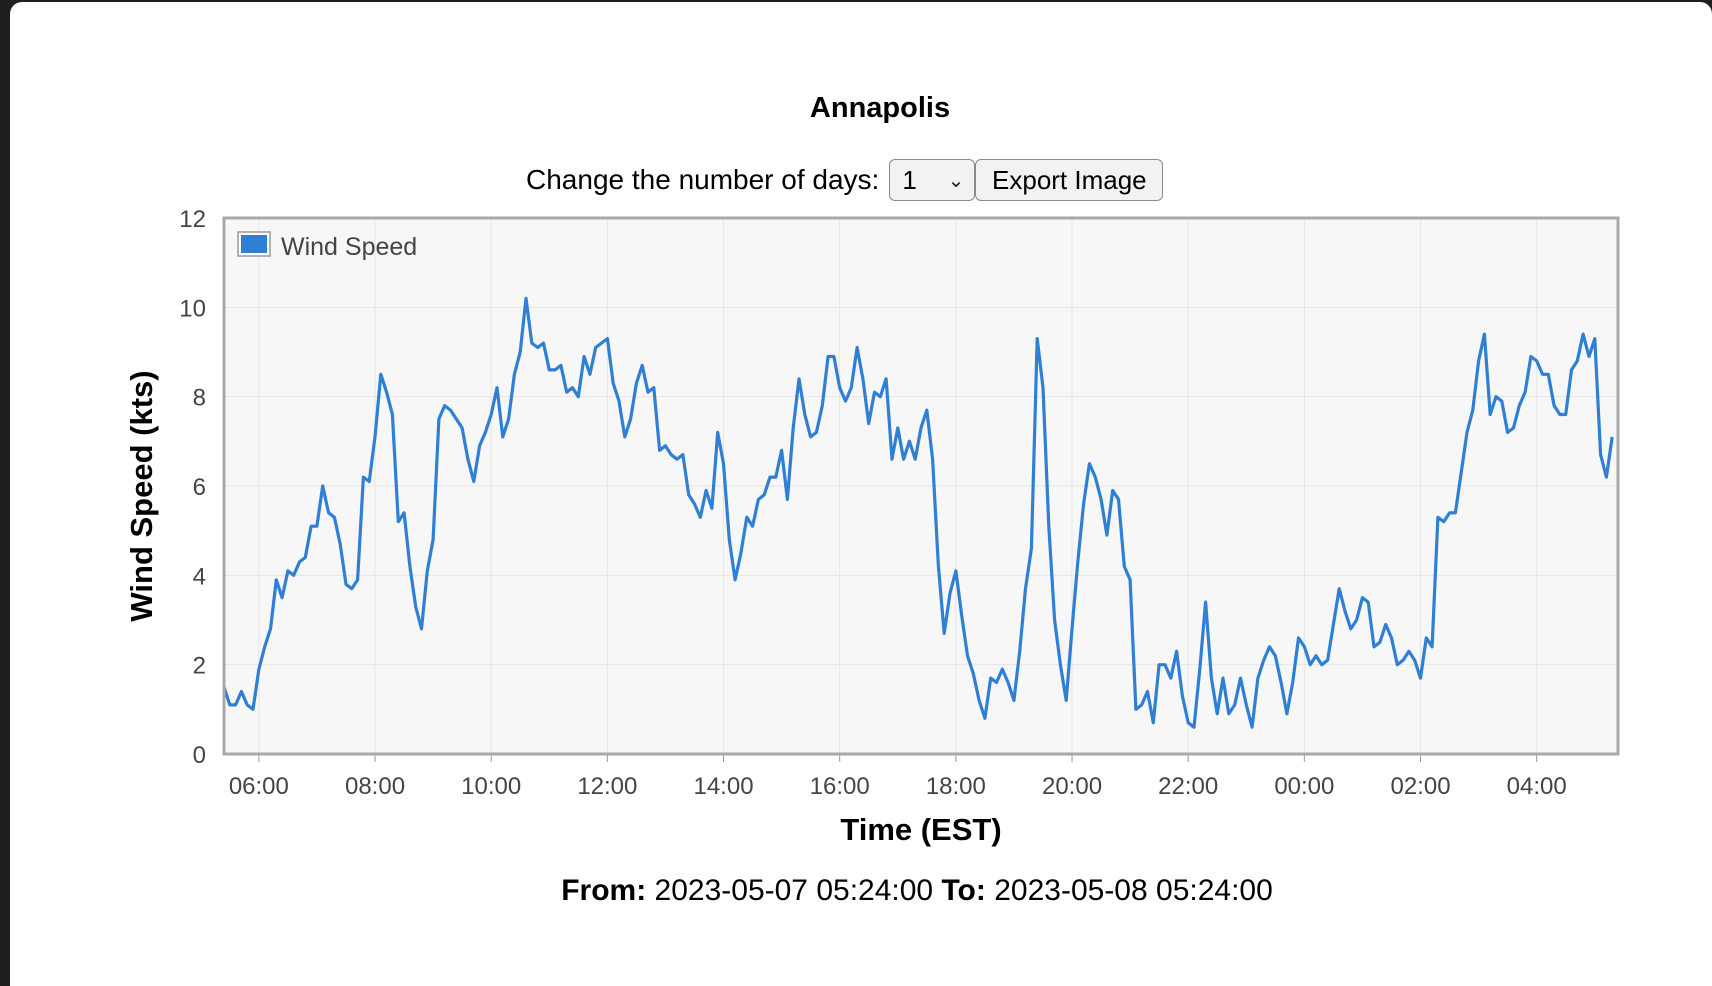  I want to click on days-select: 1 ⌄, so click(932, 180).